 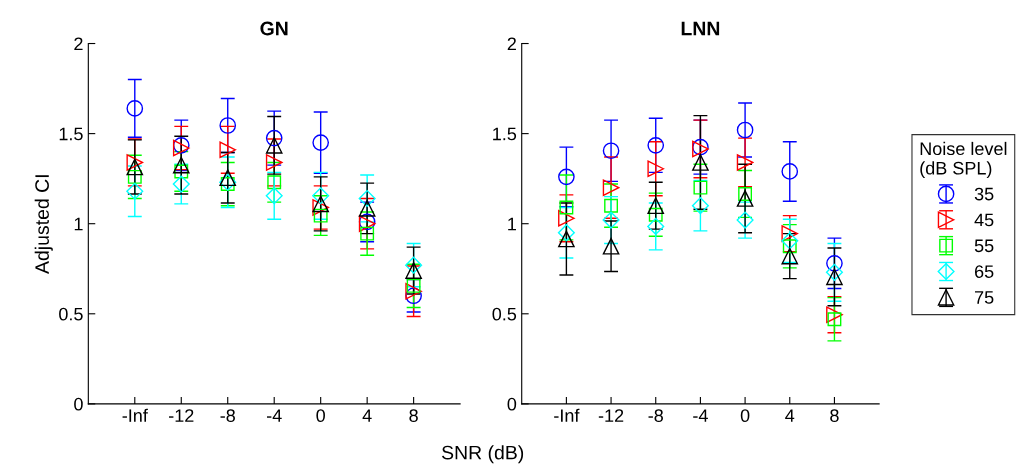 What do you see at coordinates (43, 224) in the screenshot?
I see `y-axis-title: Adjusted CI` at bounding box center [43, 224].